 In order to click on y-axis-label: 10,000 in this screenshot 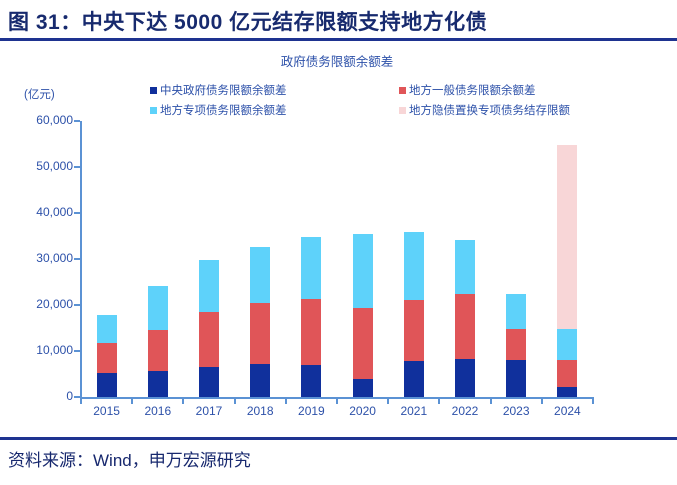, I will do `click(54, 350)`.